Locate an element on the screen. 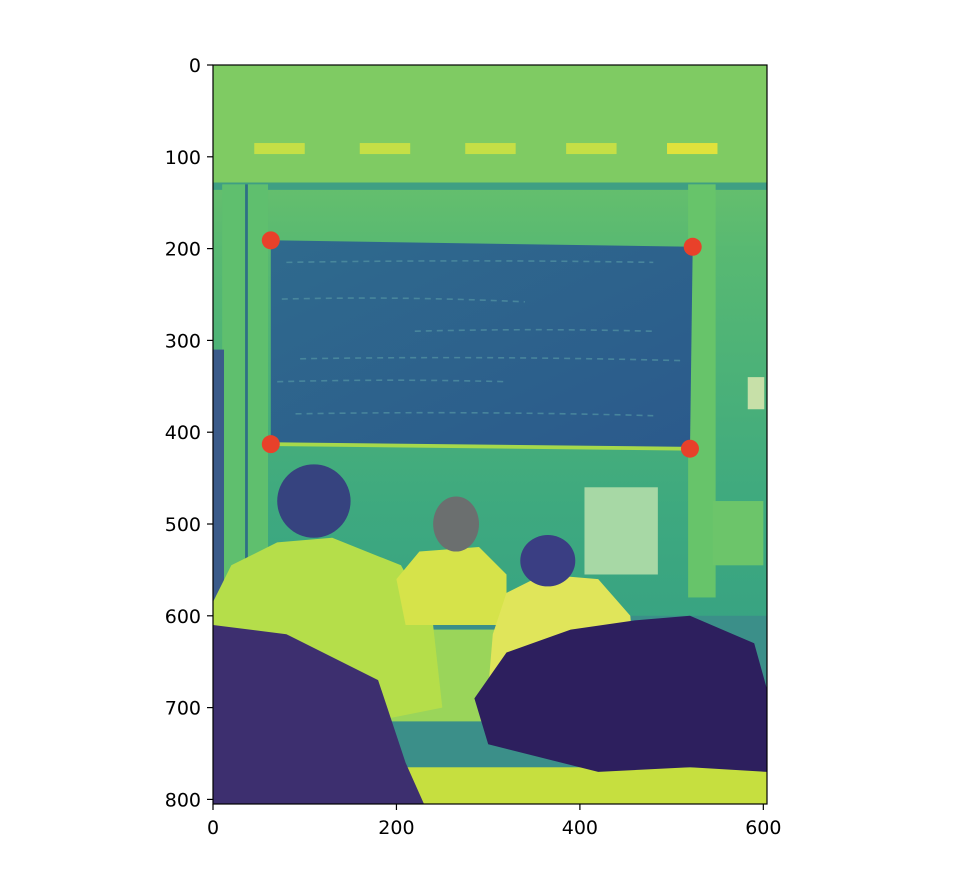  x-tick-label: 200 is located at coordinates (396, 828).